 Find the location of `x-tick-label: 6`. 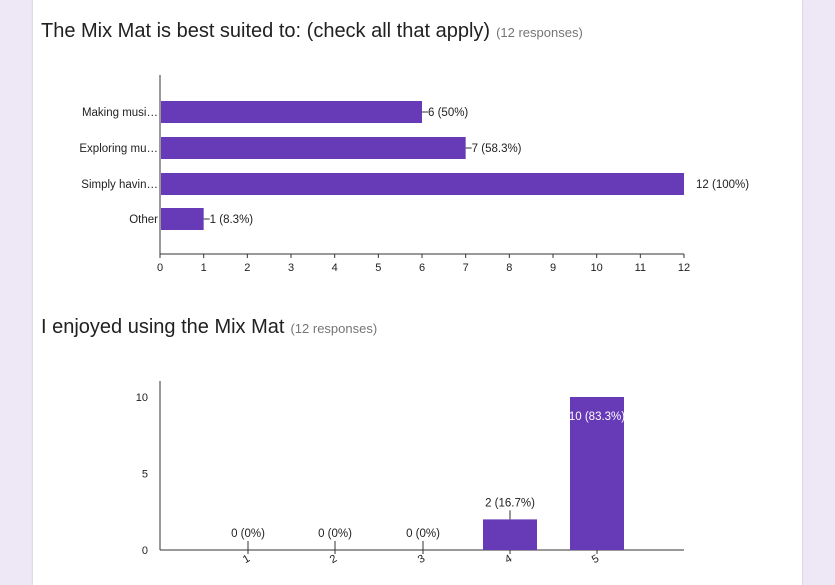

x-tick-label: 6 is located at coordinates (422, 268).